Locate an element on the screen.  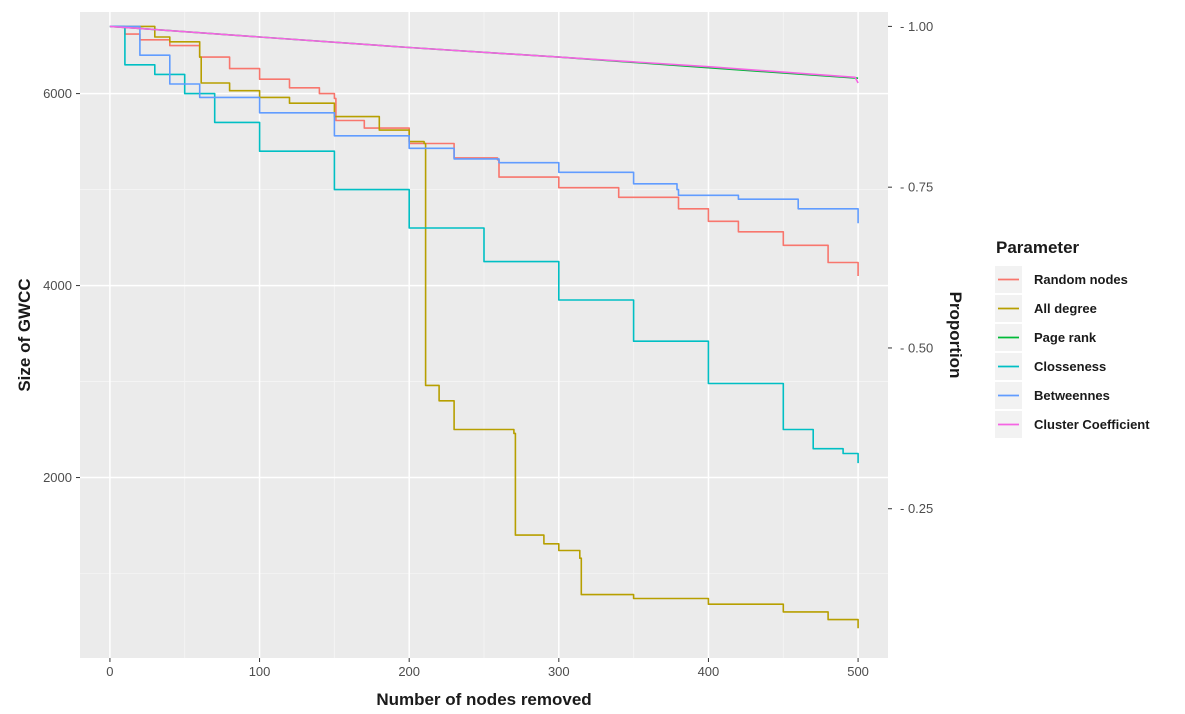
legend-title: Parameter is located at coordinates (1038, 247).